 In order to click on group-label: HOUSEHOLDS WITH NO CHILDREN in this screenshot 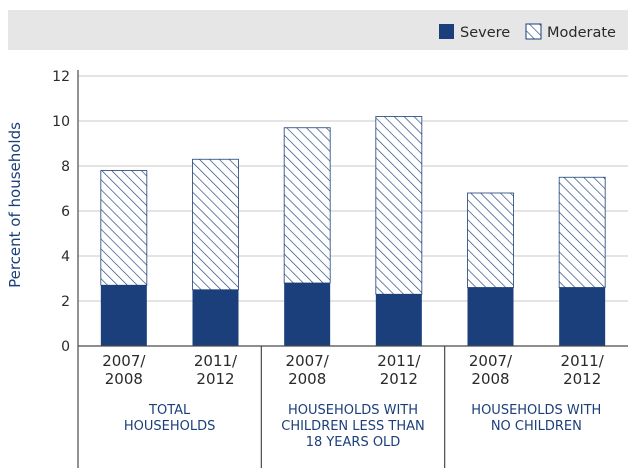, I will do `click(536, 418)`.